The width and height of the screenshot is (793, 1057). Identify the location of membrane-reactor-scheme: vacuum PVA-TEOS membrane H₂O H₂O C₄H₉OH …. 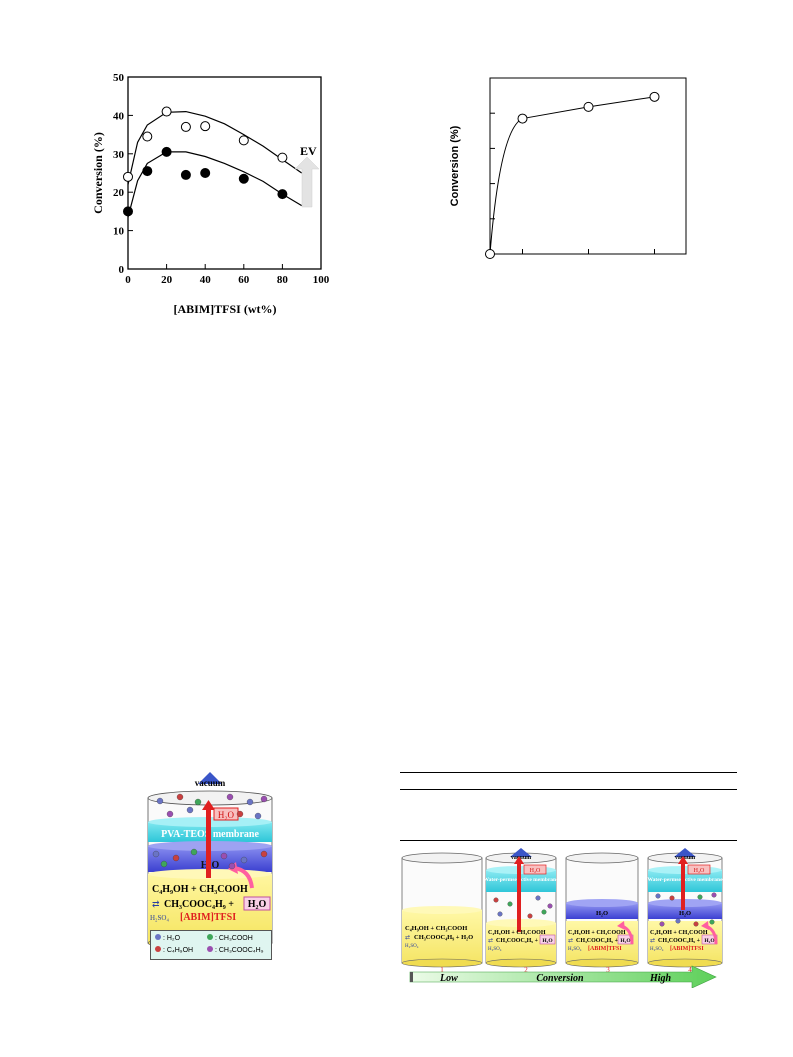
(210, 861).